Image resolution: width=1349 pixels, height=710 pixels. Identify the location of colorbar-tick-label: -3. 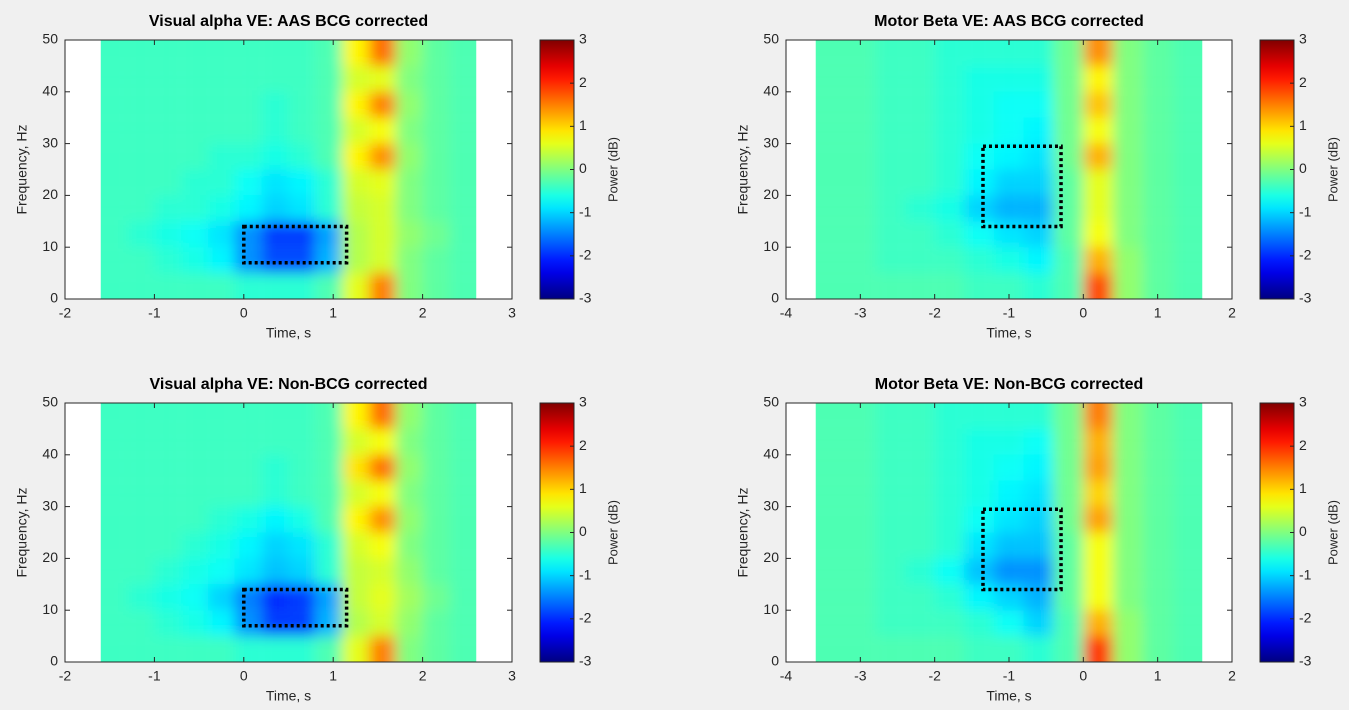
(1305, 661).